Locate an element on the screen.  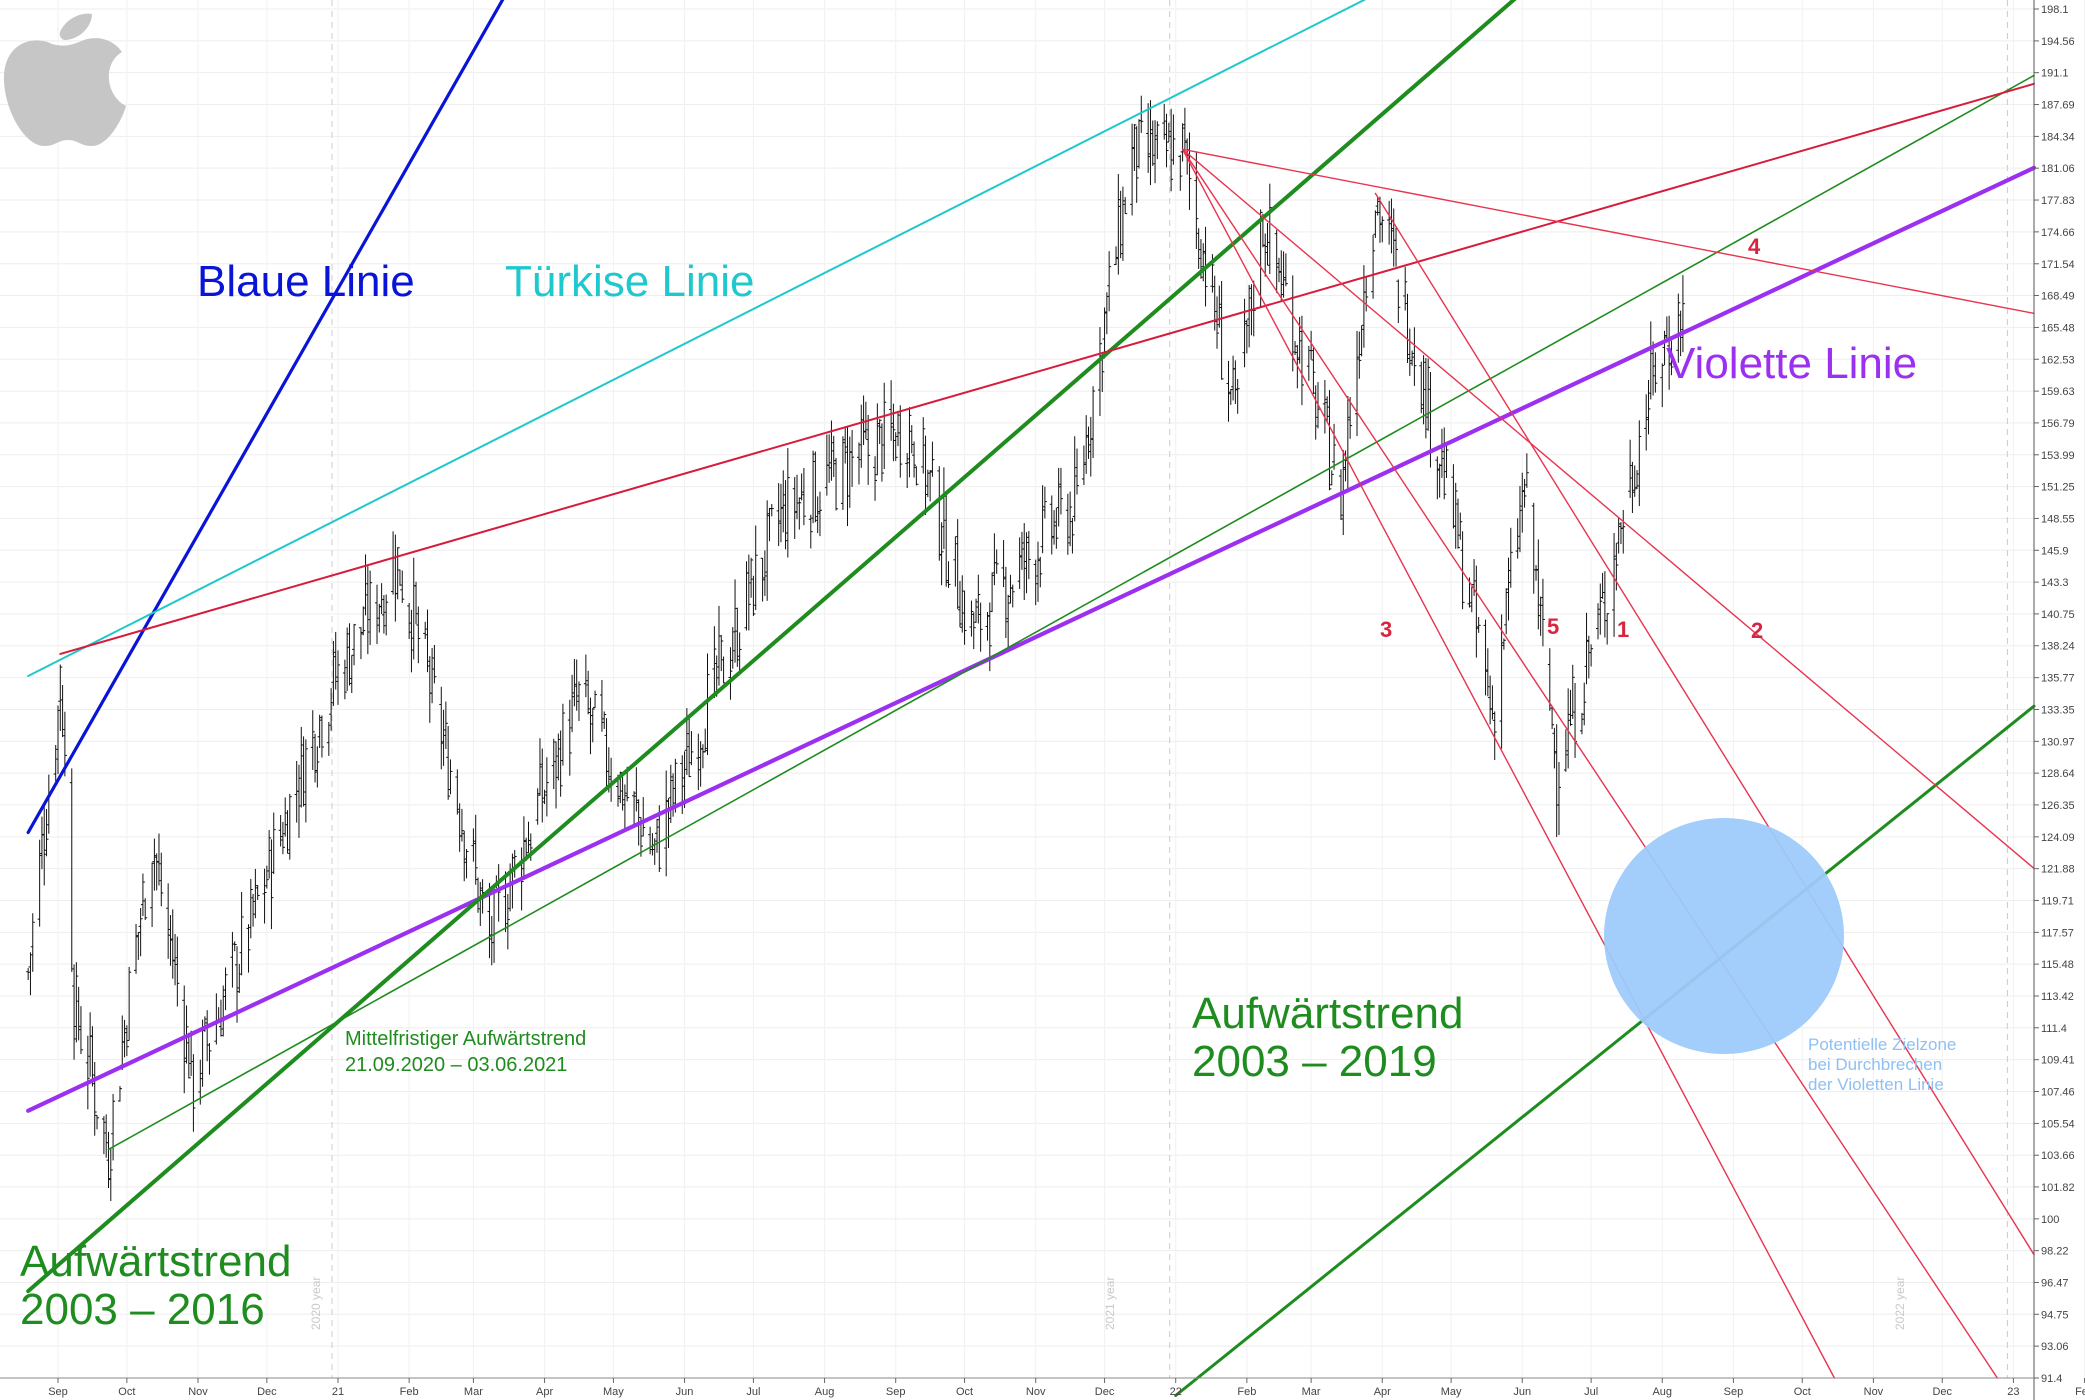
y-tick-label: 98.22 is located at coordinates (2055, 1252).